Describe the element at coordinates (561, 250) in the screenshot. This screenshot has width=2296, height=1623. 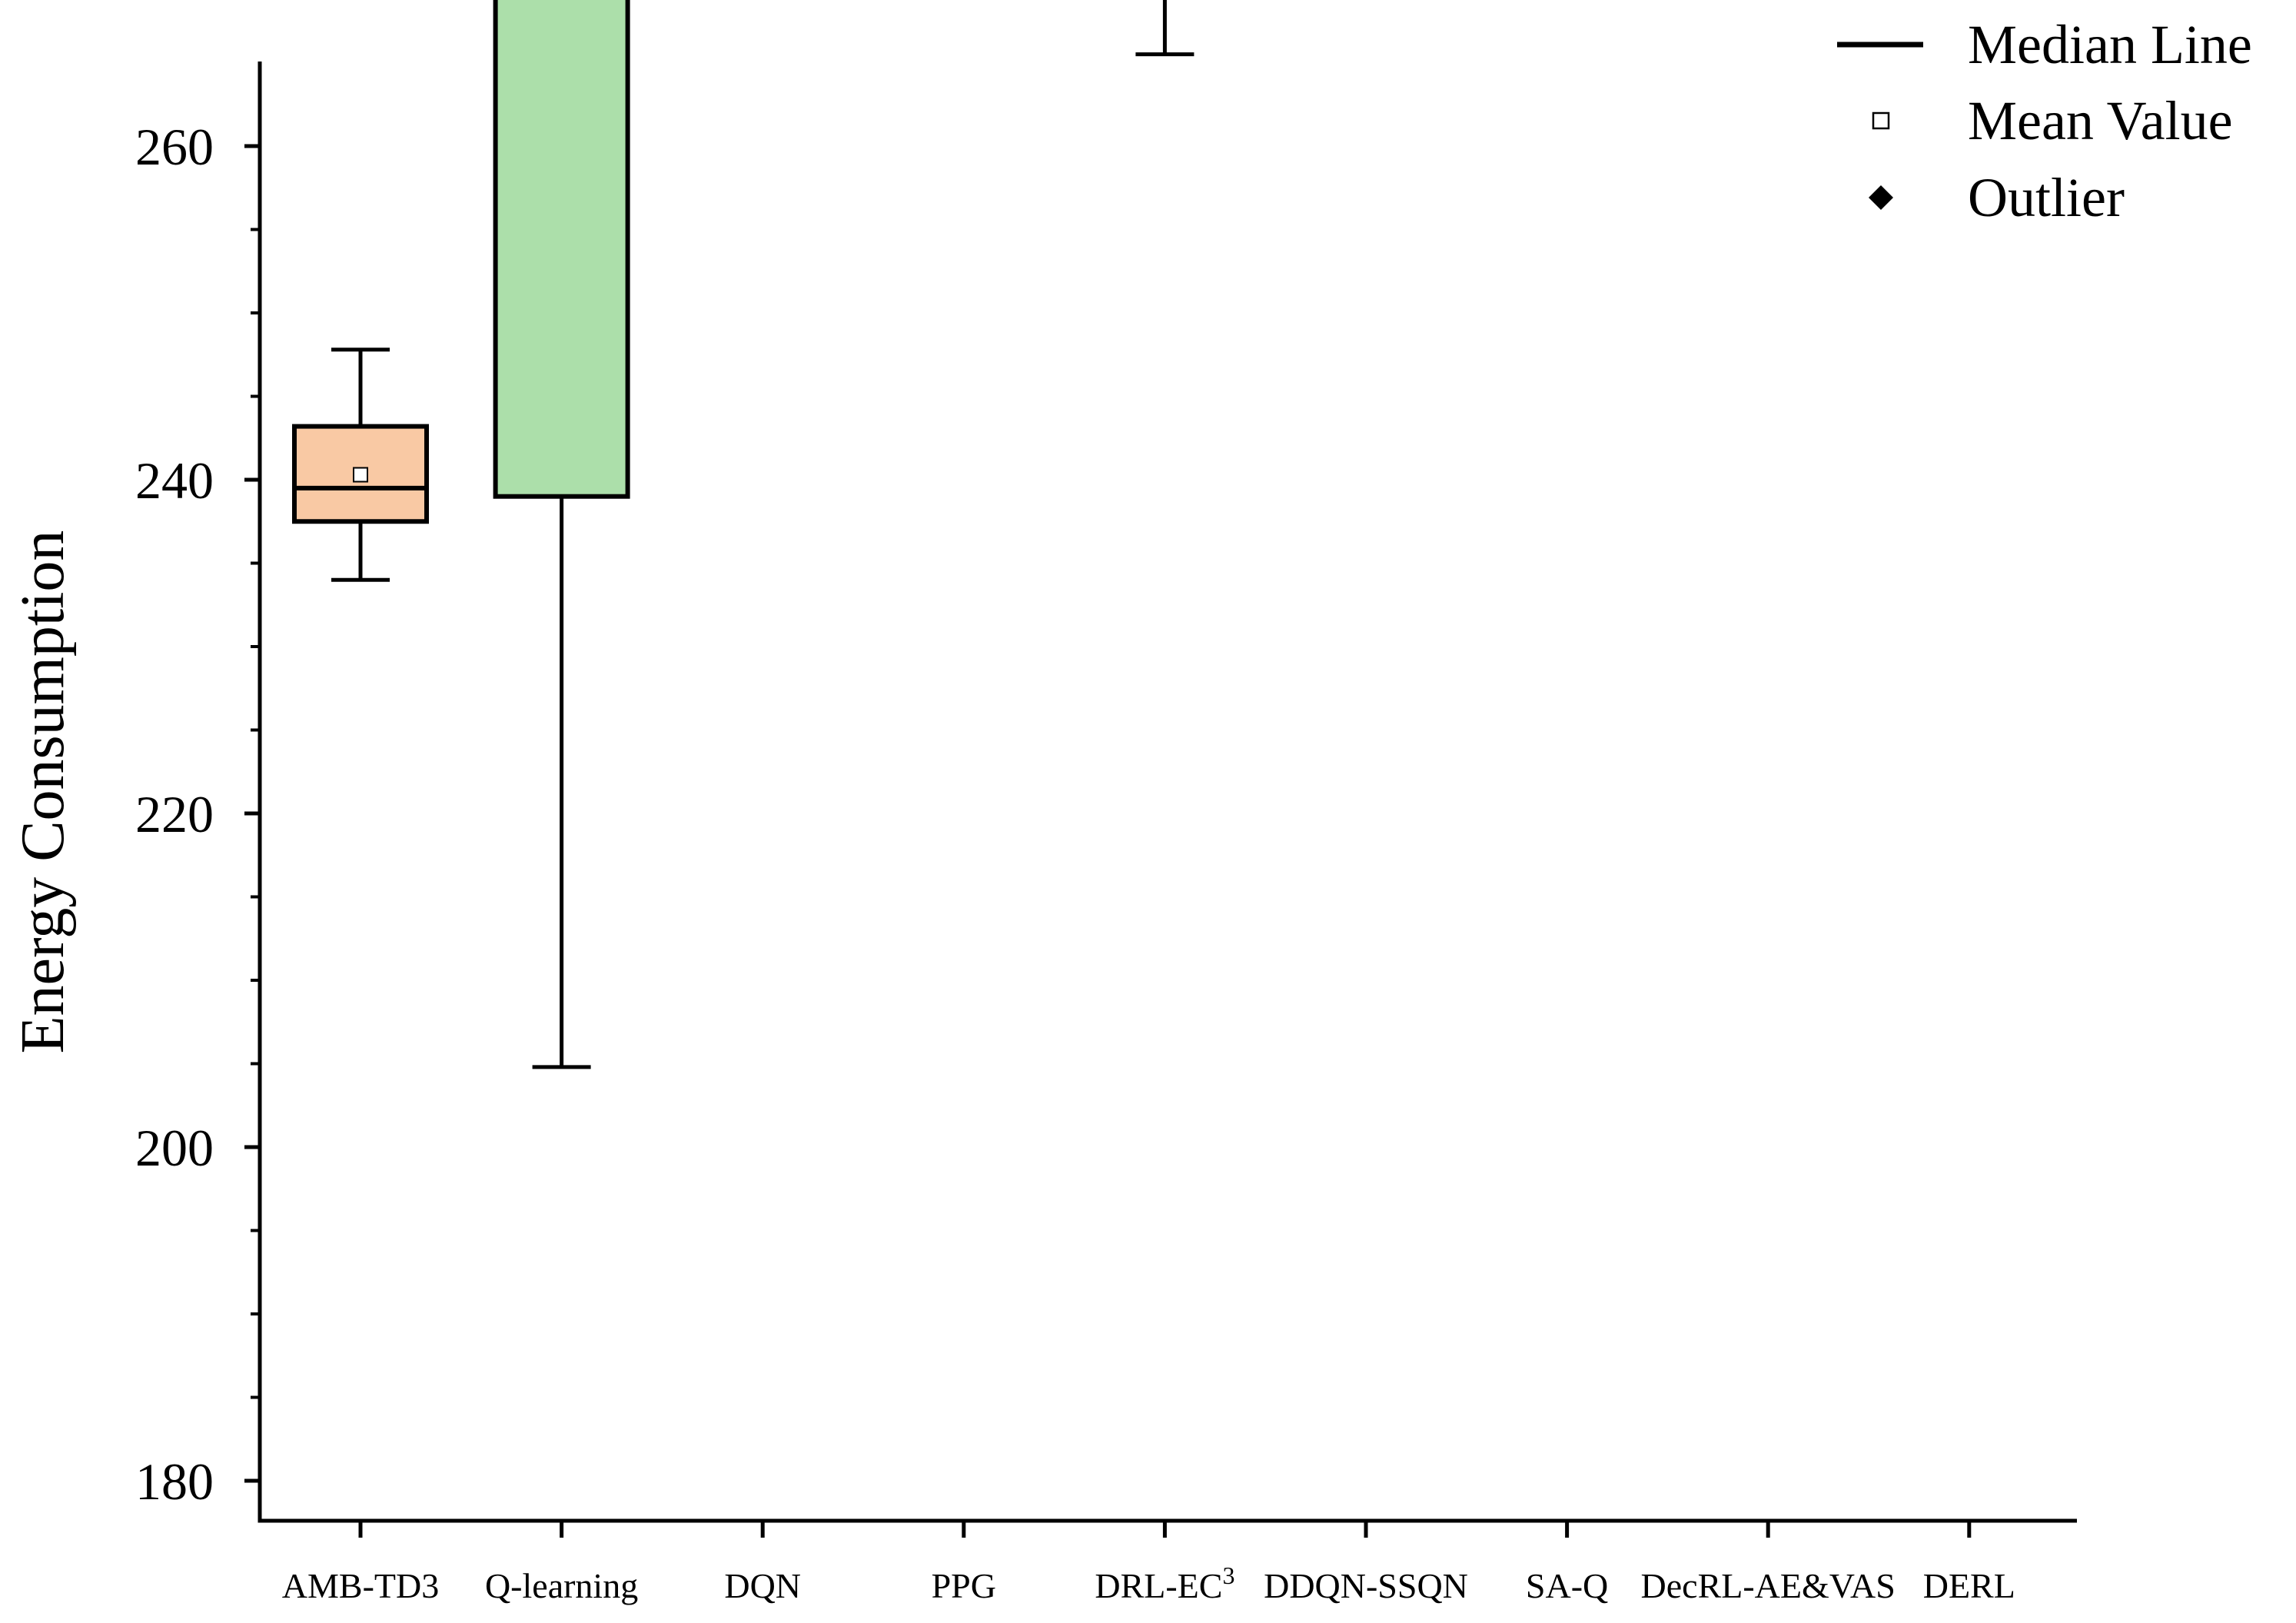
I see `iqr-box` at that location.